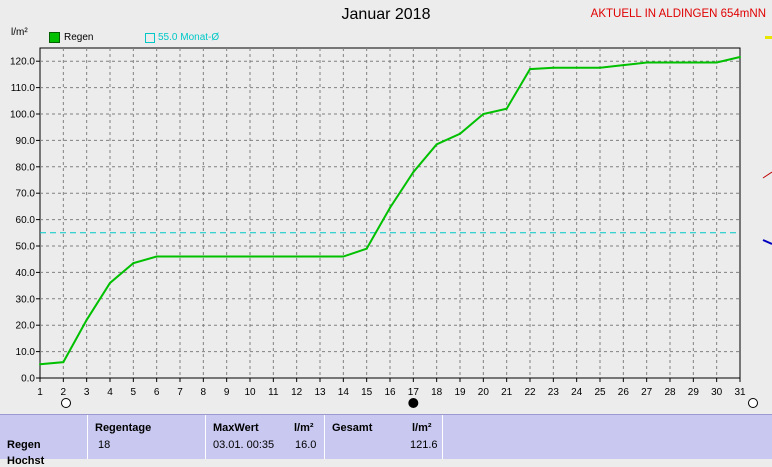 The height and width of the screenshot is (467, 772). I want to click on x-tick-label: 20, so click(484, 392).